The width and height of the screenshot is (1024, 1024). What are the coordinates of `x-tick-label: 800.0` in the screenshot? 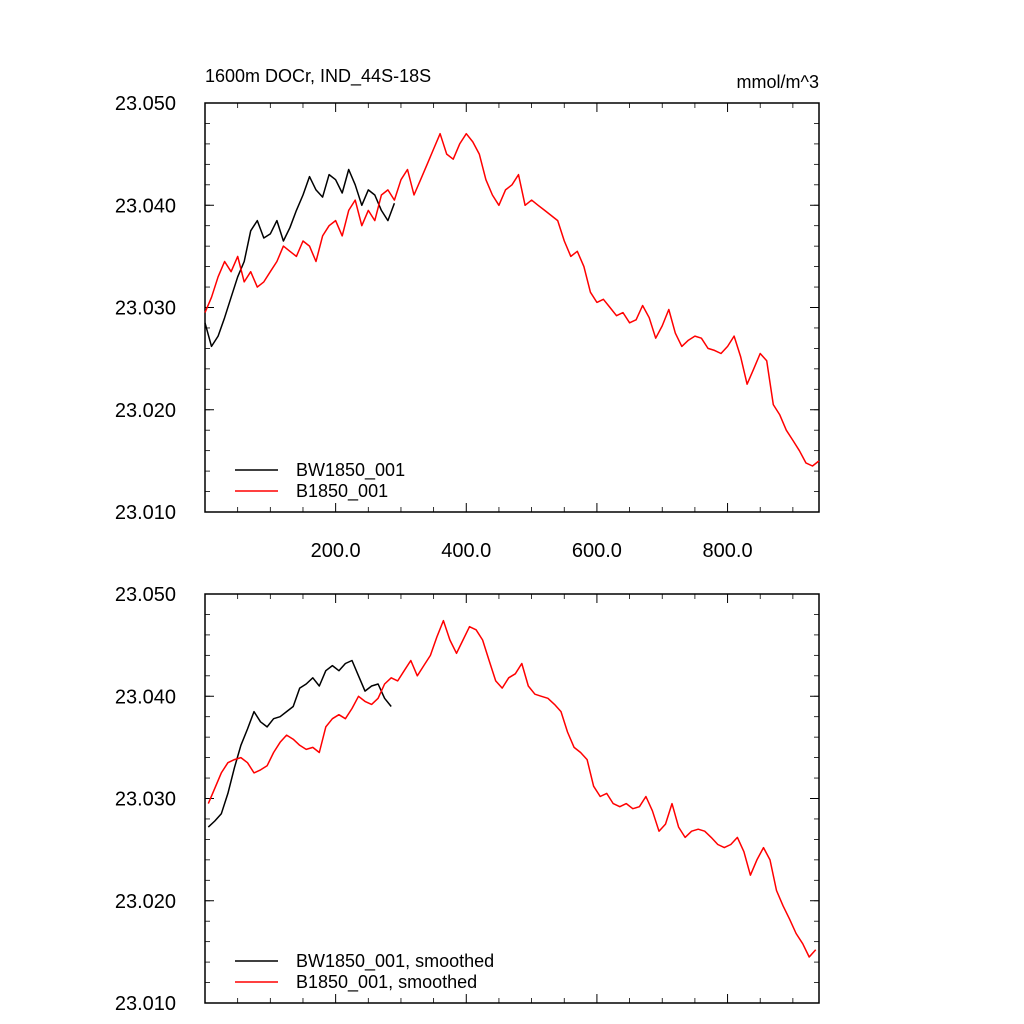 It's located at (728, 551).